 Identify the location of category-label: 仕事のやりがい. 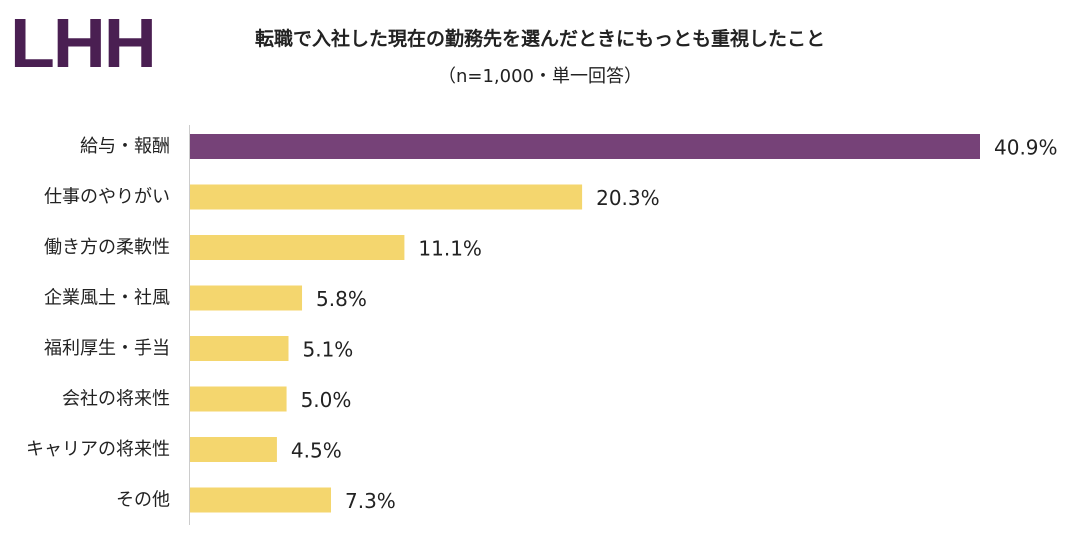
(107, 197).